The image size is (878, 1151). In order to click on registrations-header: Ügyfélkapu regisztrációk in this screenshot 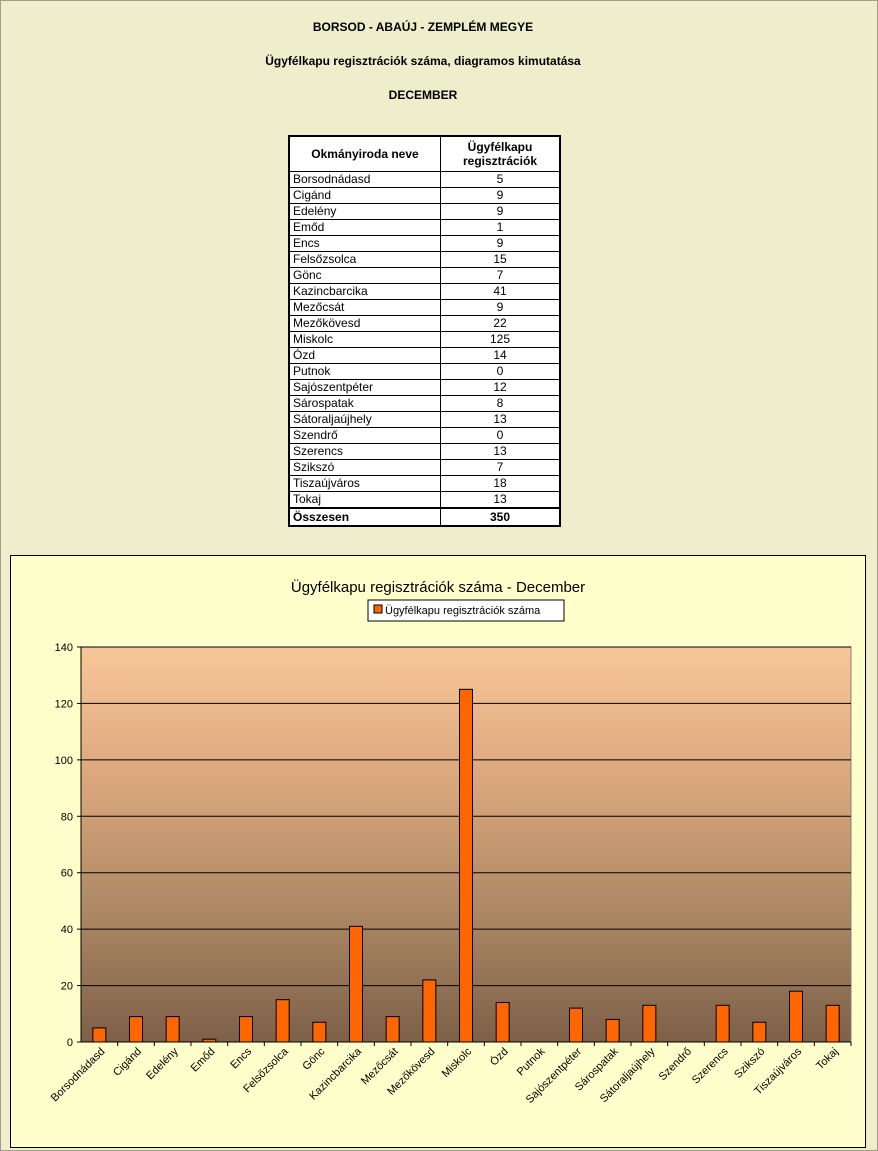, I will do `click(500, 153)`.